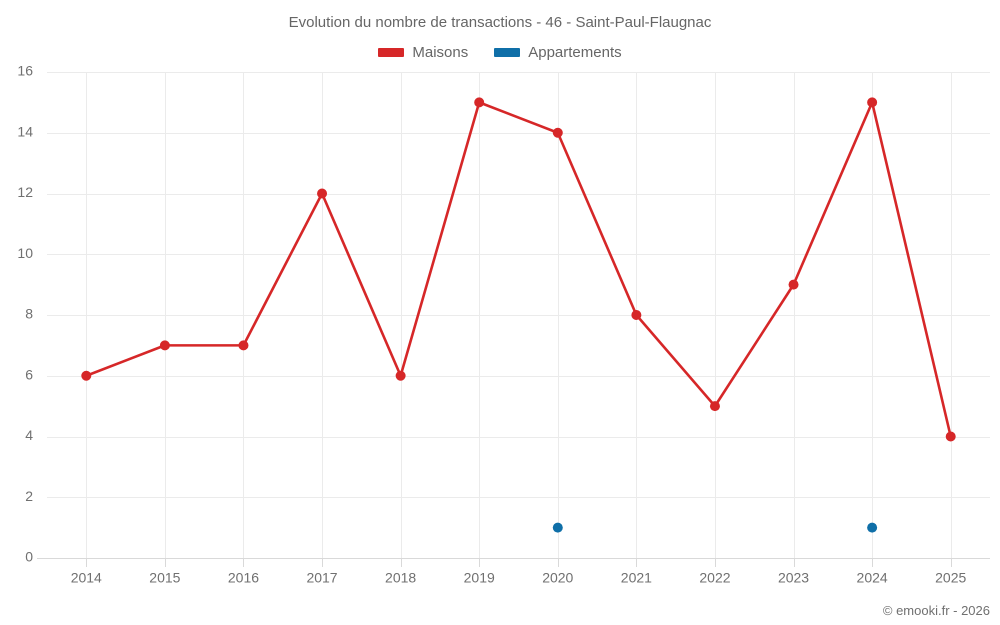  I want to click on y-axis-tick-label: 14, so click(25, 131).